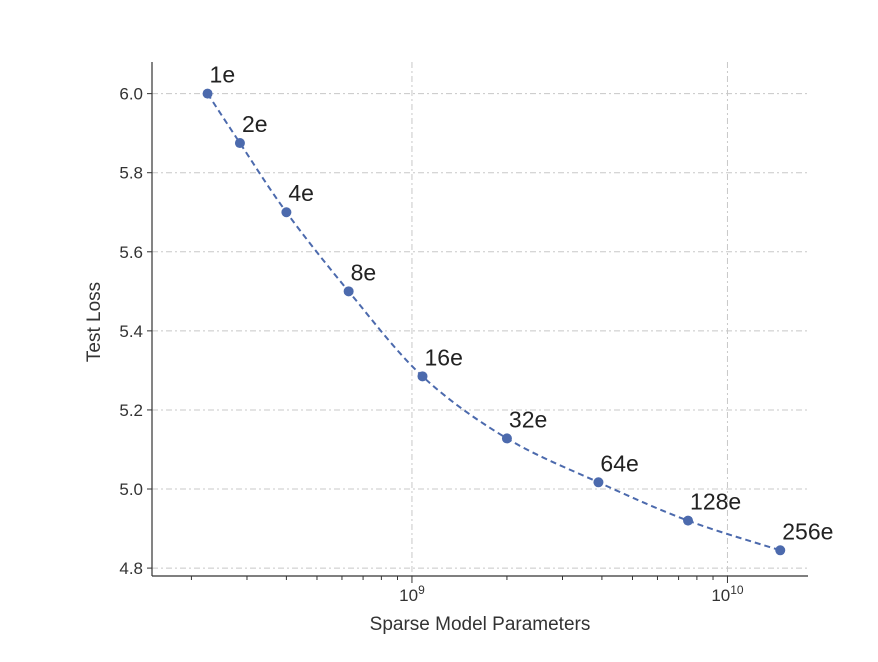 The width and height of the screenshot is (878, 662). What do you see at coordinates (131, 568) in the screenshot?
I see `y-tick-label: 4.8` at bounding box center [131, 568].